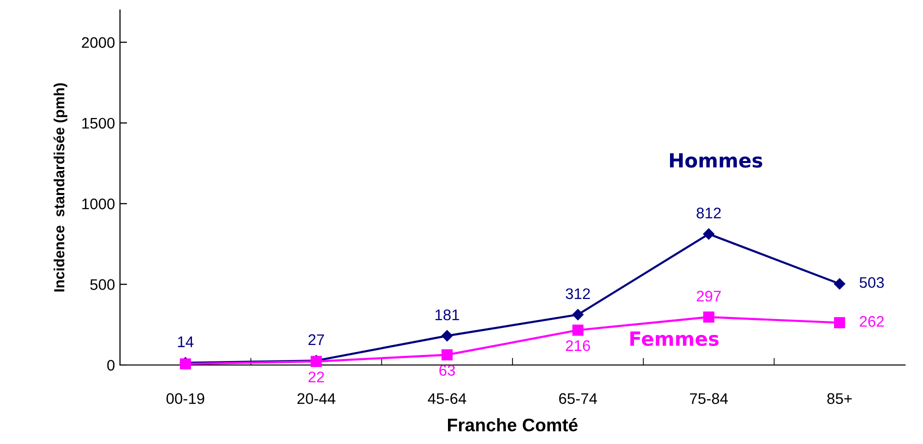 The height and width of the screenshot is (444, 923). I want to click on x-tick-label: 00-19, so click(185, 398).